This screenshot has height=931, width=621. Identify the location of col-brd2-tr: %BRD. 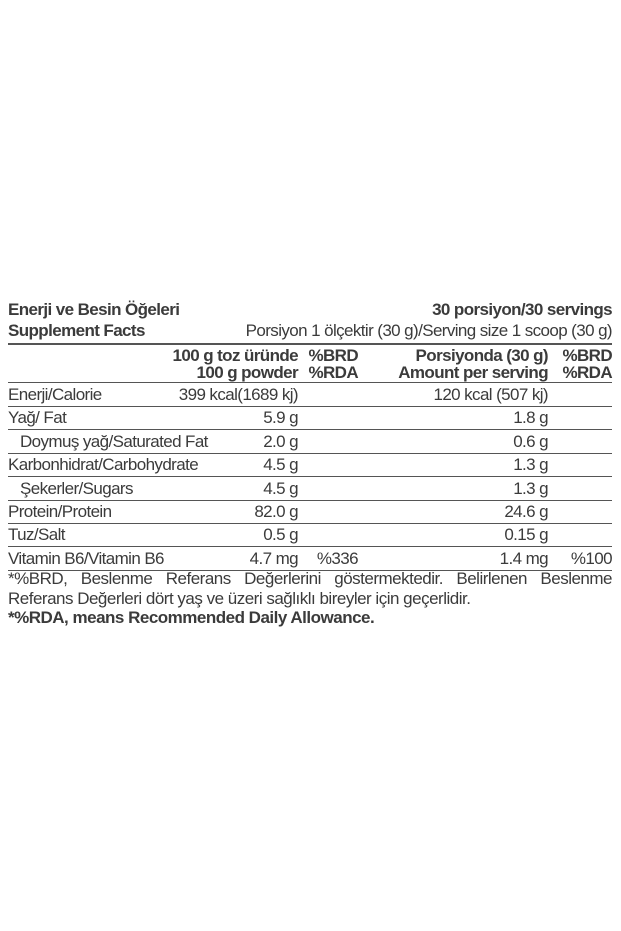
(587, 355).